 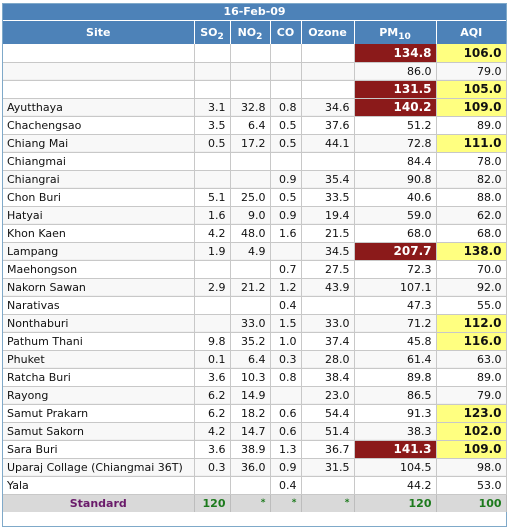 What do you see at coordinates (286, 269) in the screenshot?
I see `cell-co: 0.7` at bounding box center [286, 269].